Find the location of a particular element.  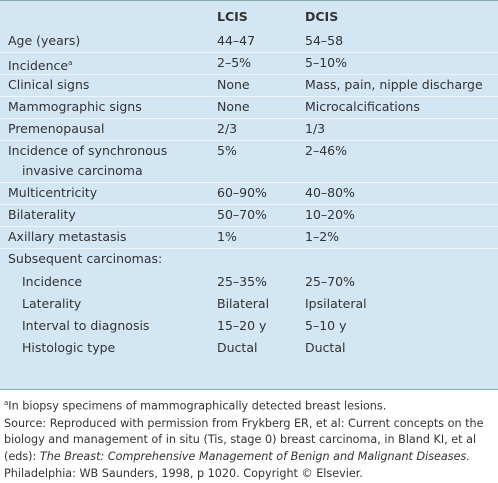

row-label: Bilaterality is located at coordinates (42, 214).